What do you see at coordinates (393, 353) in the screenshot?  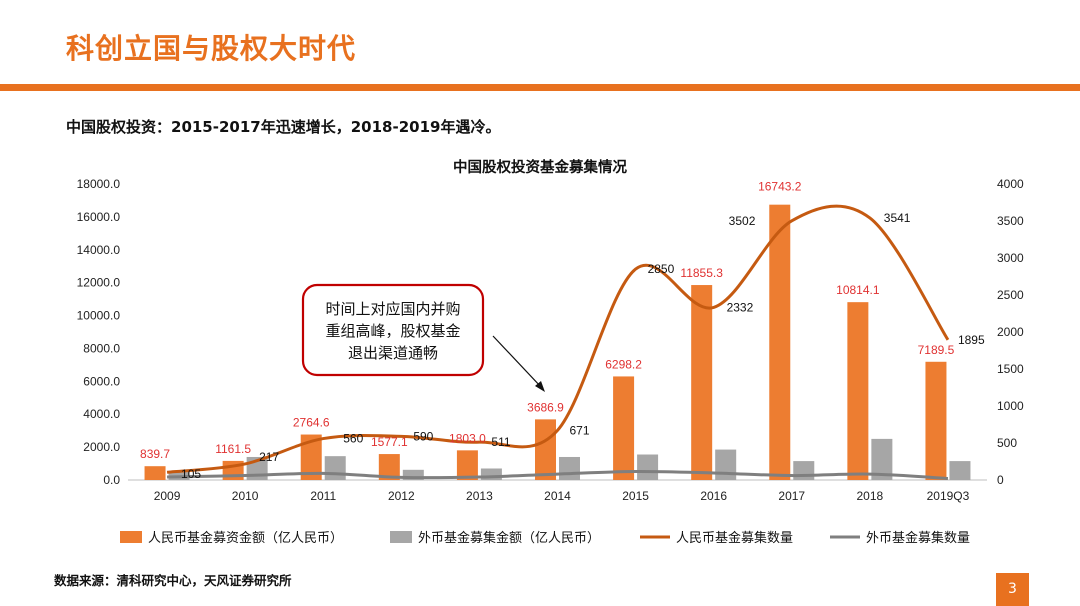 I see `callout-line-3: 退出渠道通畅` at bounding box center [393, 353].